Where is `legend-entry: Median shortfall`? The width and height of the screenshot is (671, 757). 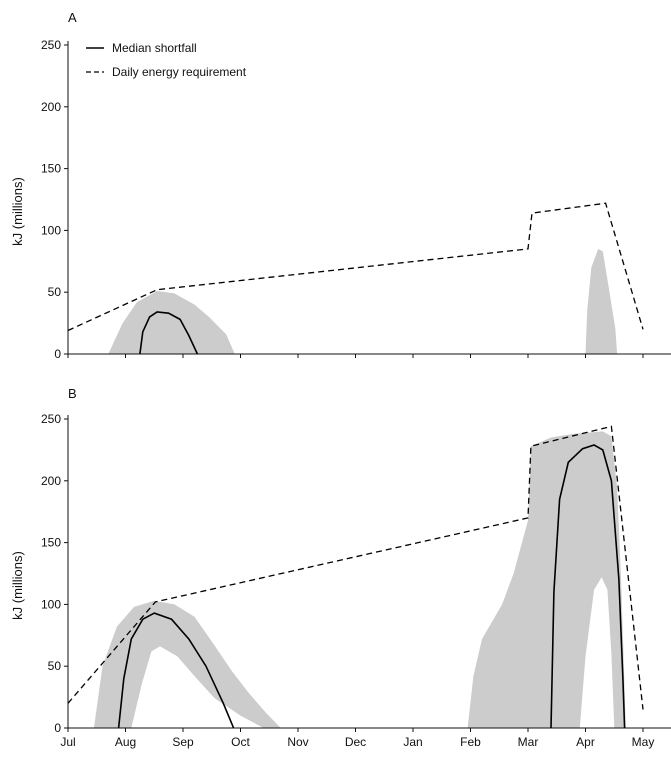 legend-entry: Median shortfall is located at coordinates (154, 48).